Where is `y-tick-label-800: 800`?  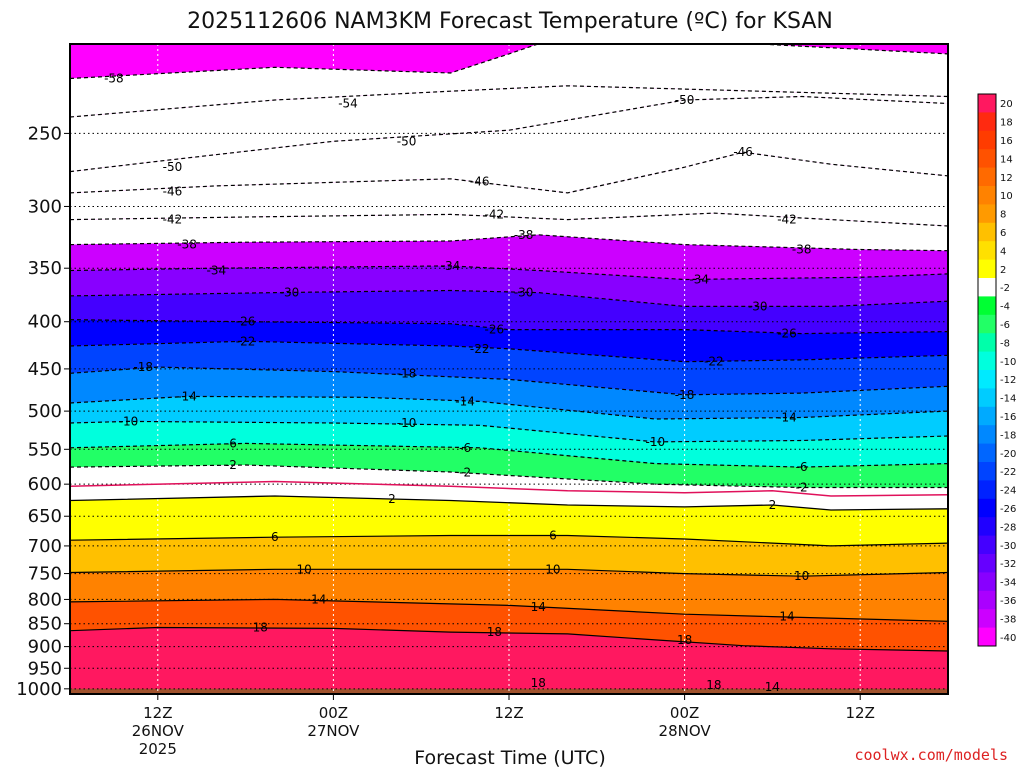
y-tick-label-800: 800 is located at coordinates (45, 599).